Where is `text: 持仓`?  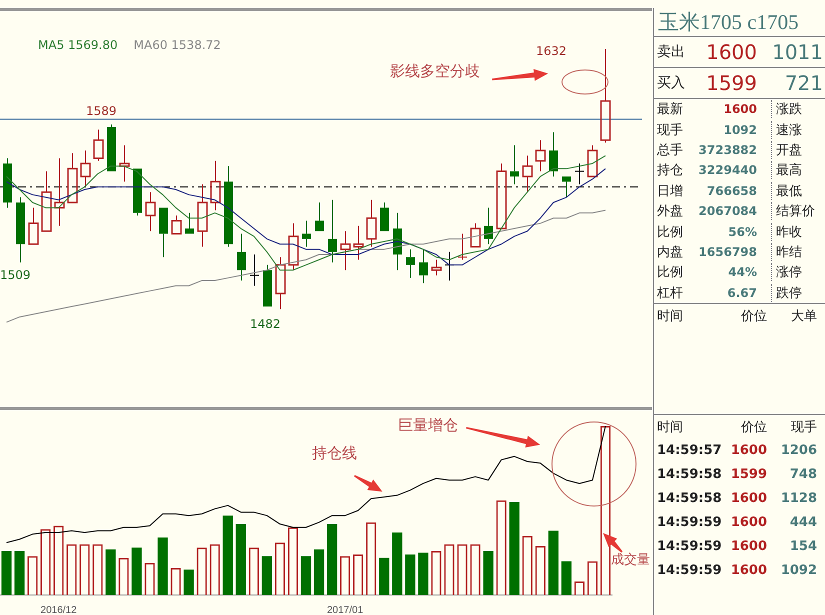
text: 持仓 is located at coordinates (670, 170).